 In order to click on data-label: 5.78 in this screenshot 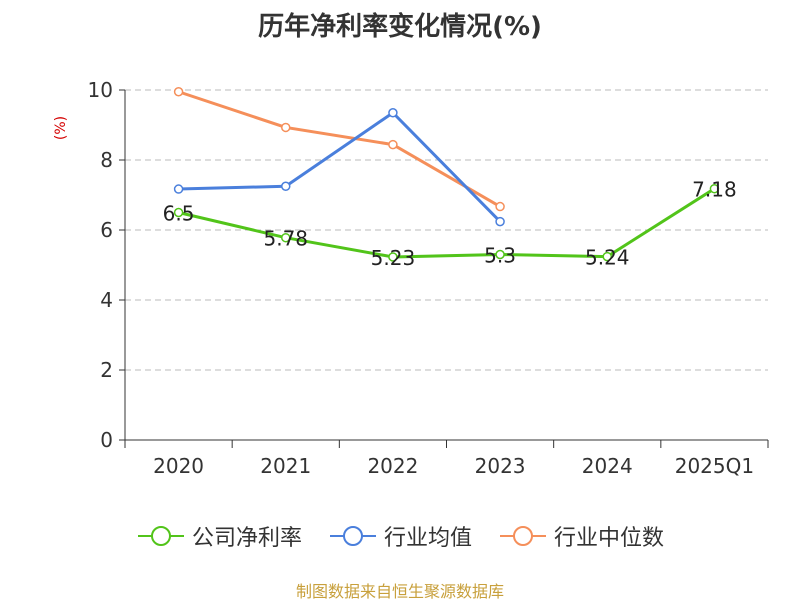, I will do `click(285, 239)`.